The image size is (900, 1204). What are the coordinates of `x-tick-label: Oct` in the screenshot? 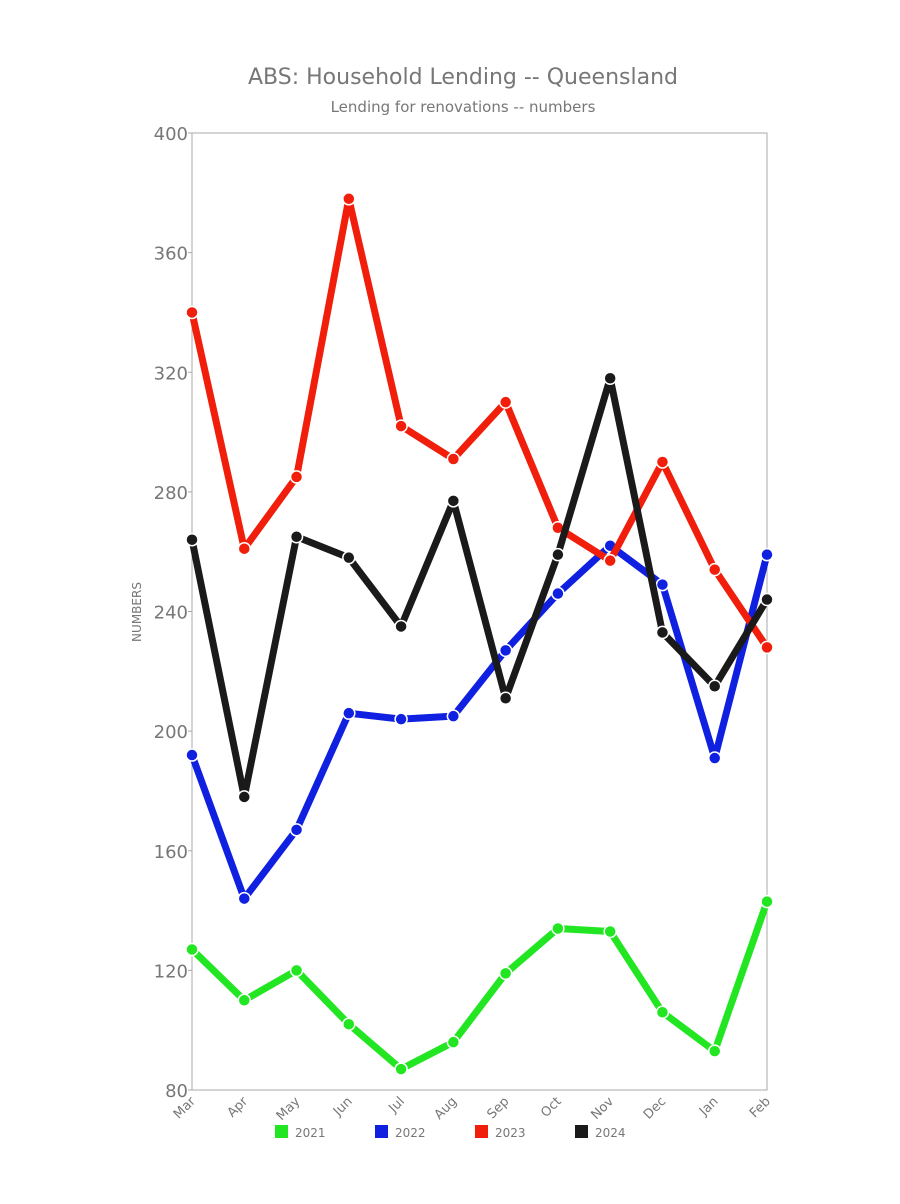 It's located at (551, 1107).